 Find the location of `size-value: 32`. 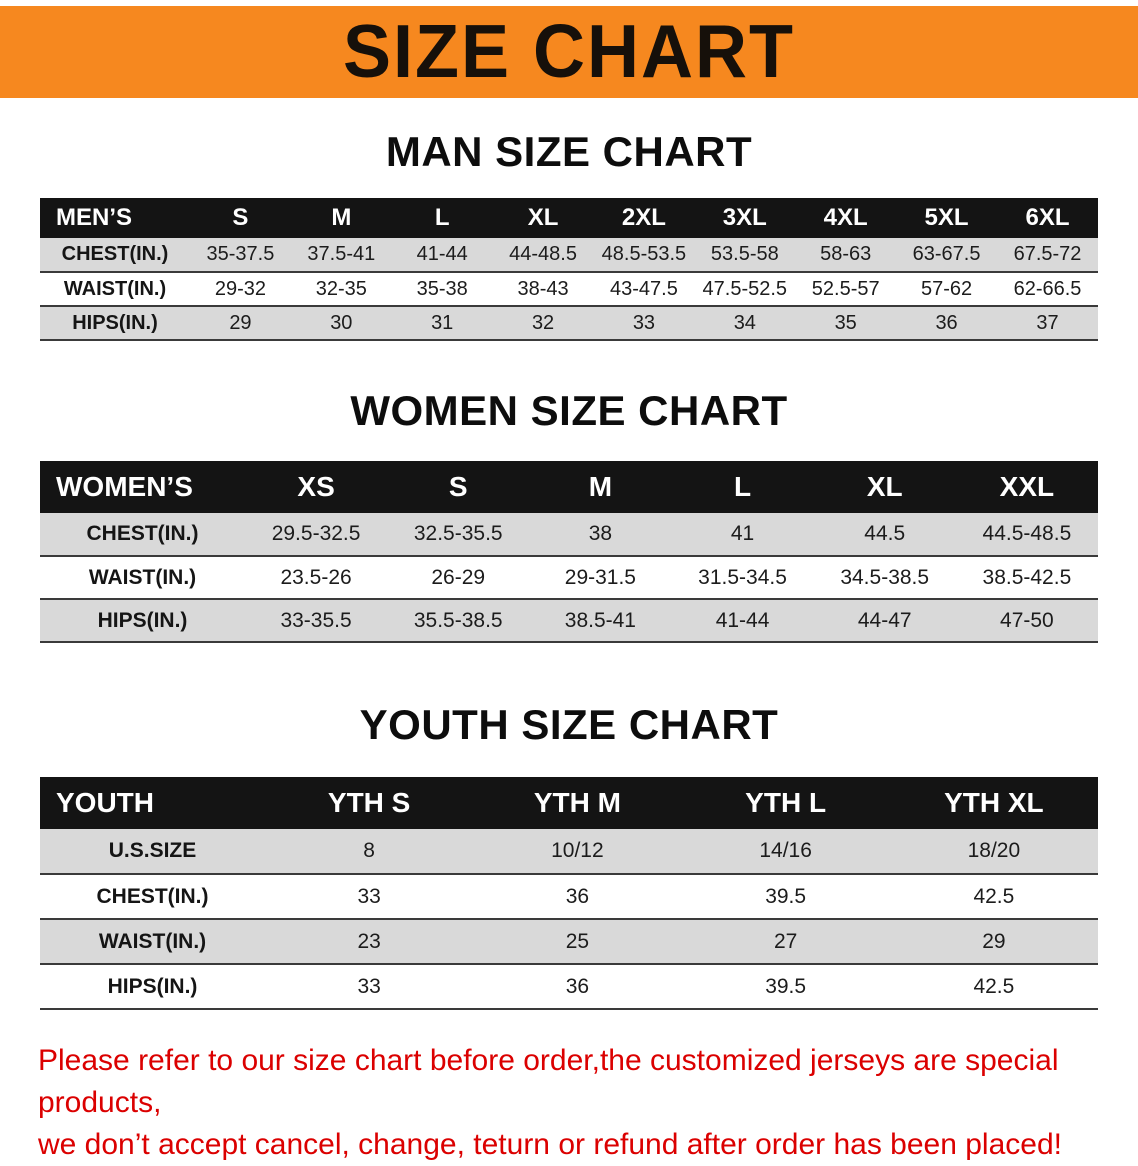

size-value: 32 is located at coordinates (543, 322).